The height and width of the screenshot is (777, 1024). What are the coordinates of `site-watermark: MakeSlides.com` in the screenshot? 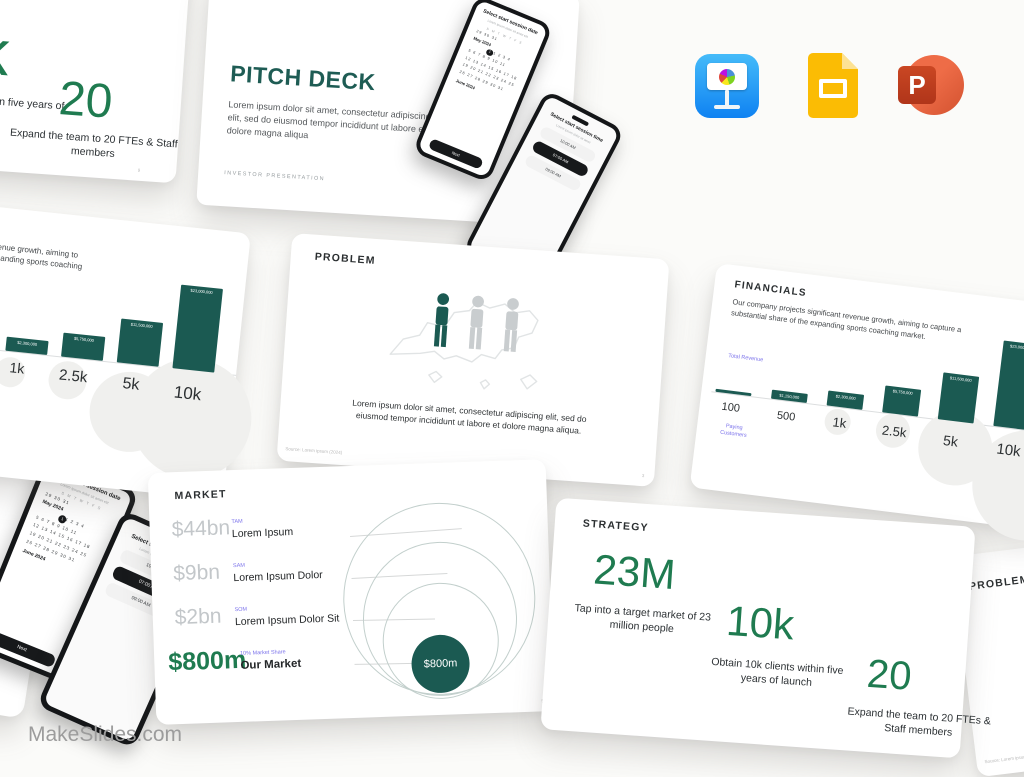 It's located at (105, 734).